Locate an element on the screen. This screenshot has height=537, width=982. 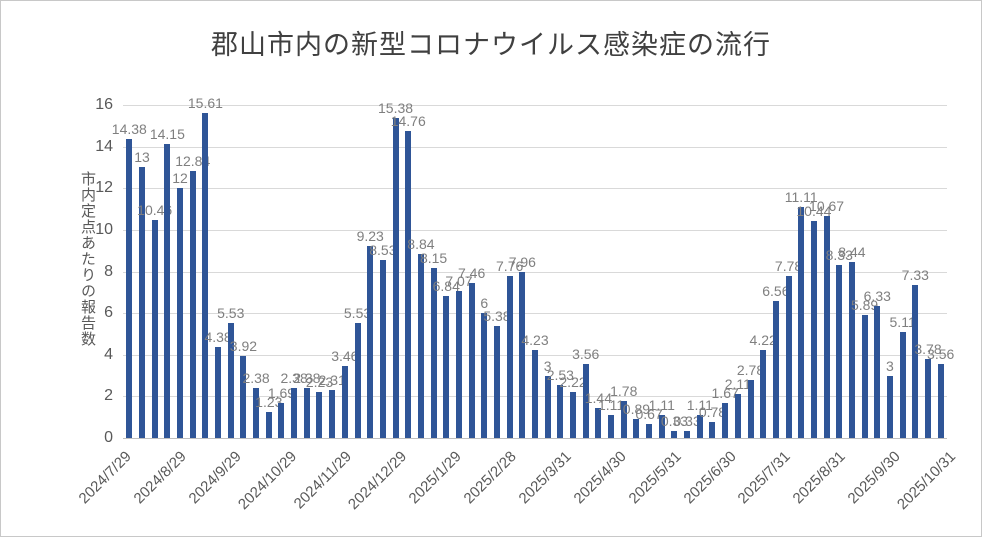
bar-value-label: 2.23 is located at coordinates (319, 381).